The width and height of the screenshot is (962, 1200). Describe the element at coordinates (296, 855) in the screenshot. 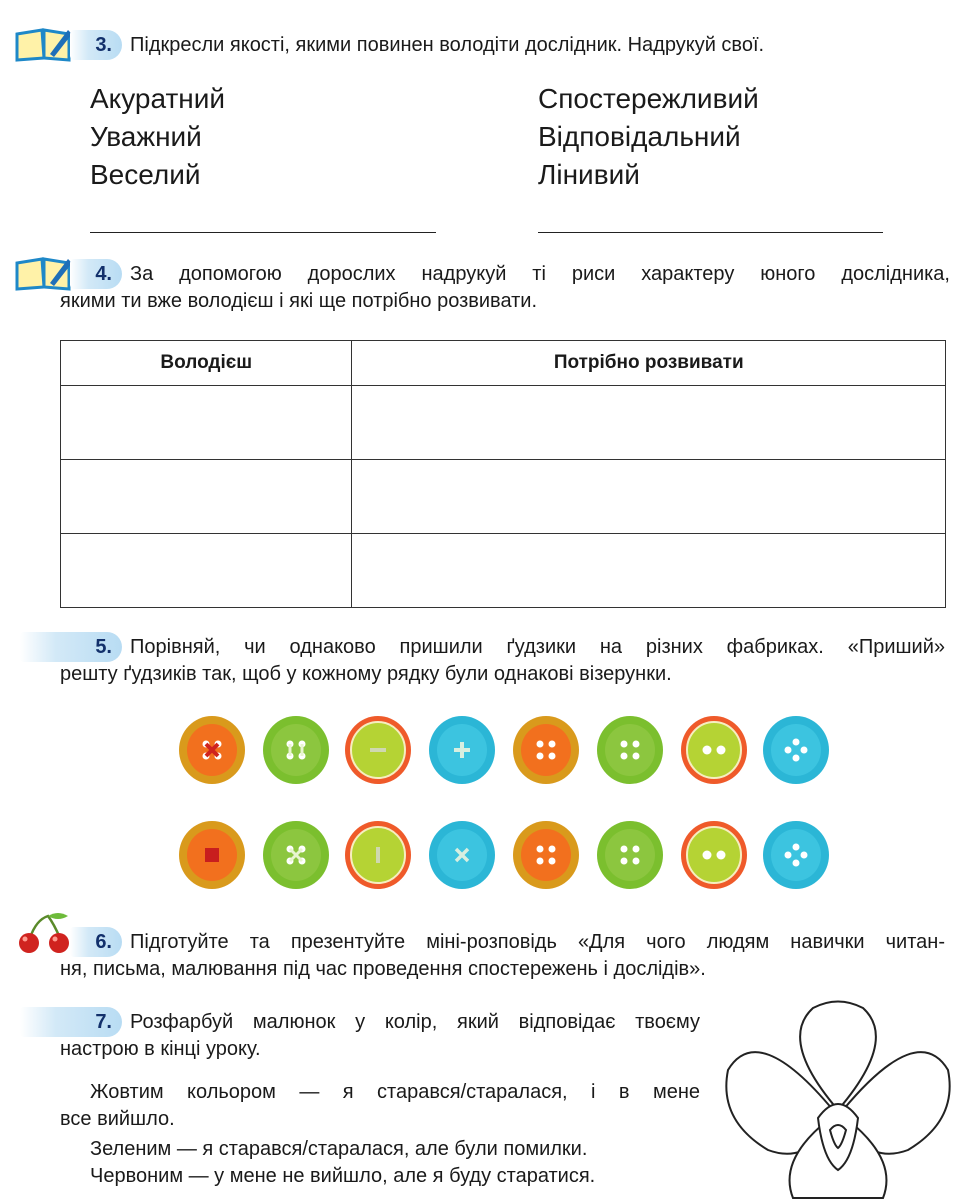

I see `sewing-button-green-x-thread` at that location.